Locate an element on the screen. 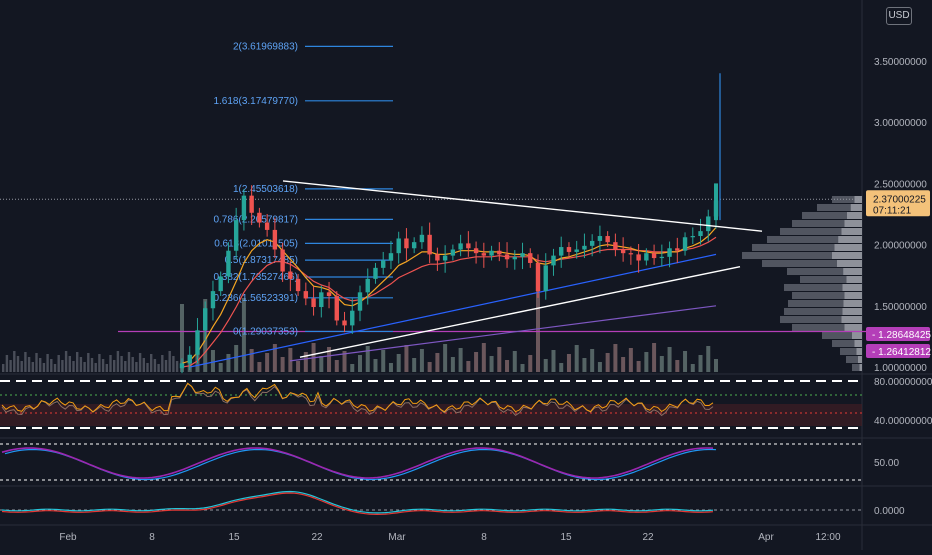 Image resolution: width=932 pixels, height=555 pixels. current-price-label: 2.37000225 is located at coordinates (899, 199).